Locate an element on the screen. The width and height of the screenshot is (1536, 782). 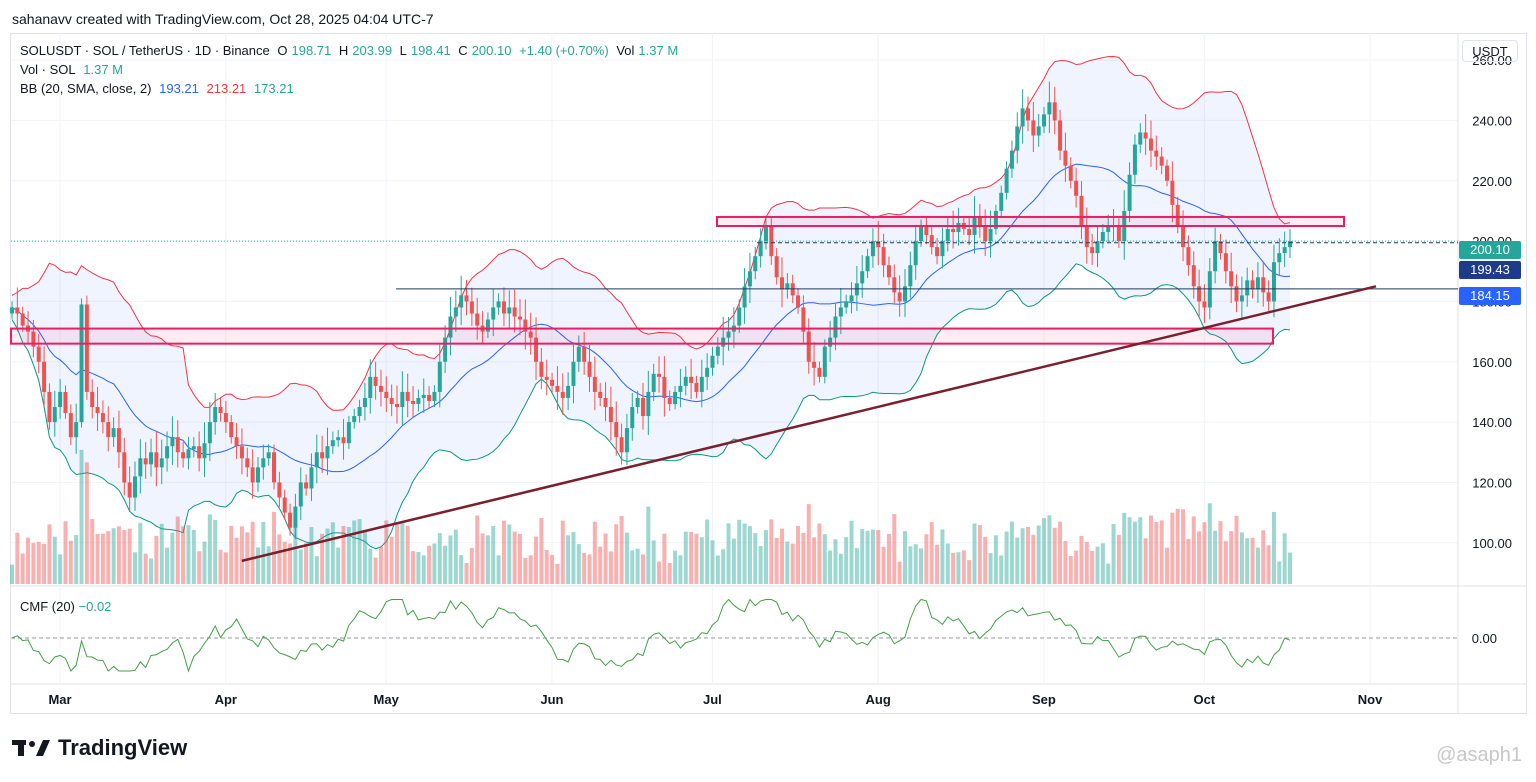
bb-lower-value: 173.21 is located at coordinates (273, 88).